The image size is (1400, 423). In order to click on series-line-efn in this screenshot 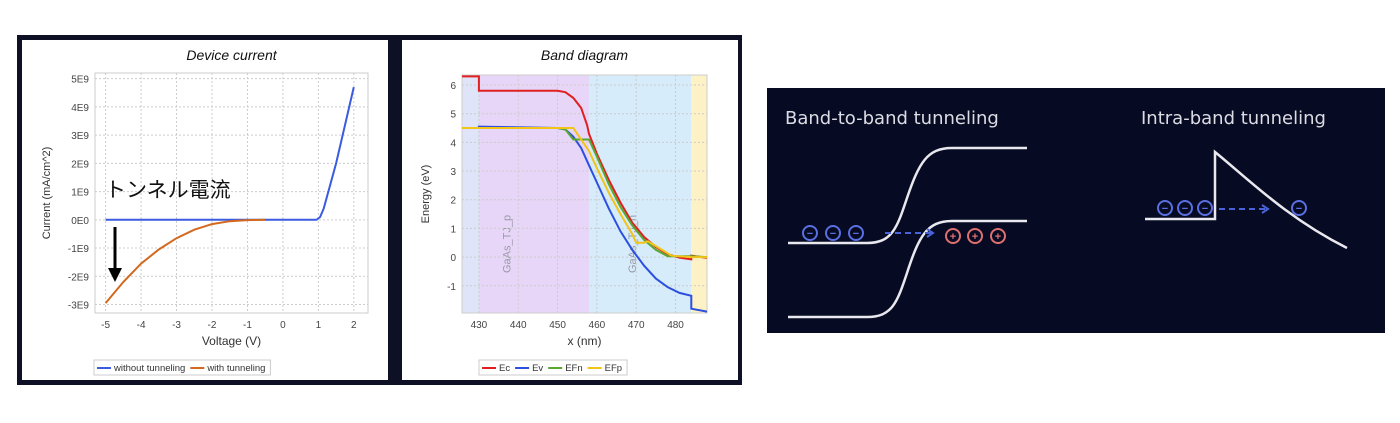, I will do `click(585, 193)`.